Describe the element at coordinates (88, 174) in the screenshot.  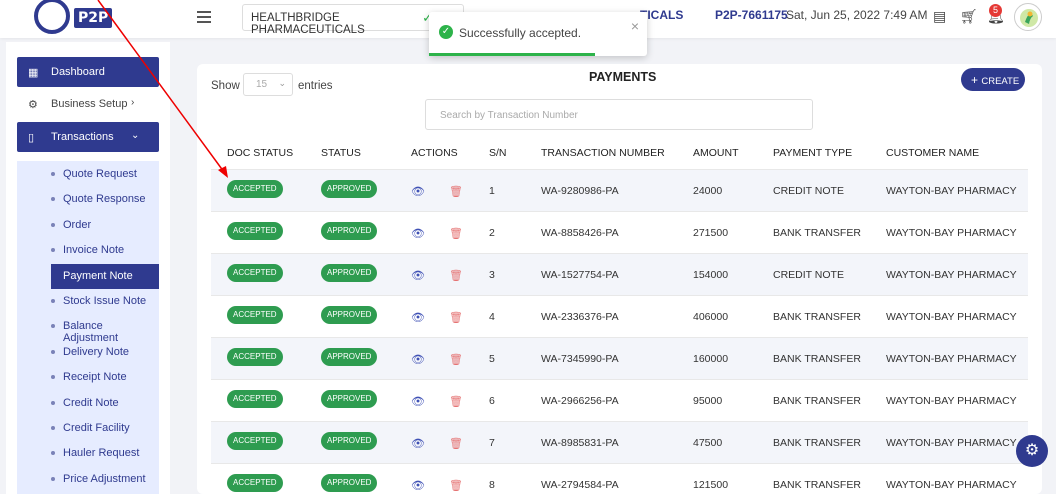
I see `sidebar-subitem-quote-request: Quote Request` at that location.